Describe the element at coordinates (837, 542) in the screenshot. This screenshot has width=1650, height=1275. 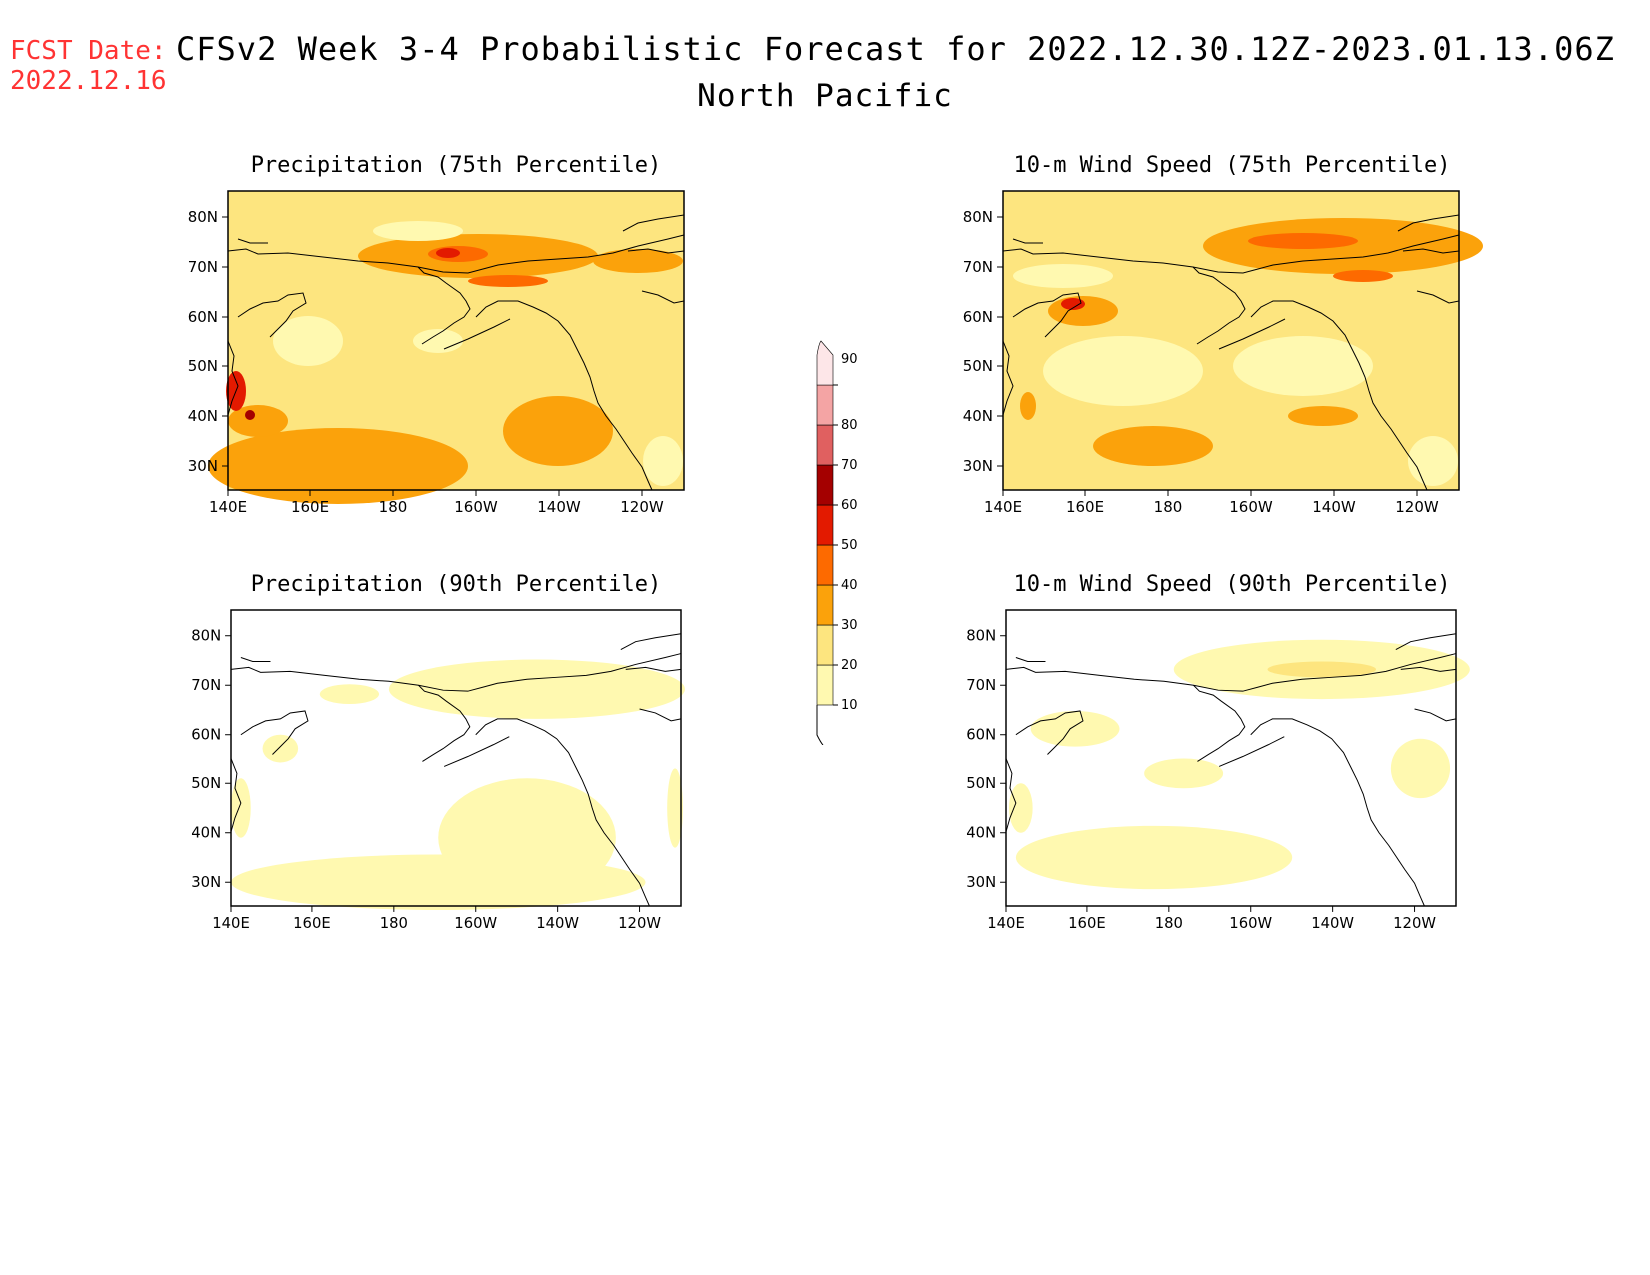
I see `colorbar: 10 20 30 40 50 60 70 80 90` at that location.